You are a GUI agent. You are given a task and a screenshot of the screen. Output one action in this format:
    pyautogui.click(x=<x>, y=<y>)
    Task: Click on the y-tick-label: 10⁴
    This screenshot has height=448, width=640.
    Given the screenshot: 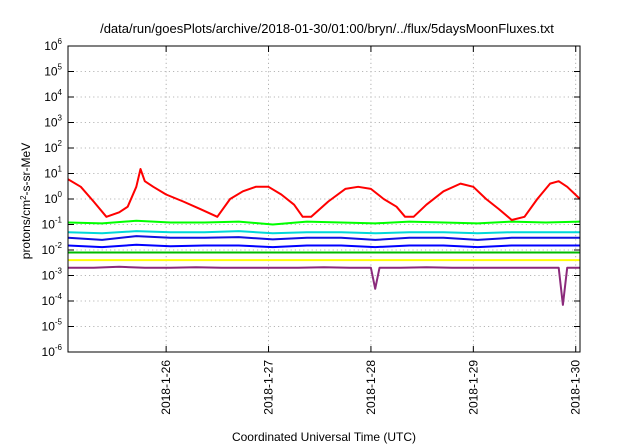 What is the action you would take?
    pyautogui.click(x=53, y=96)
    